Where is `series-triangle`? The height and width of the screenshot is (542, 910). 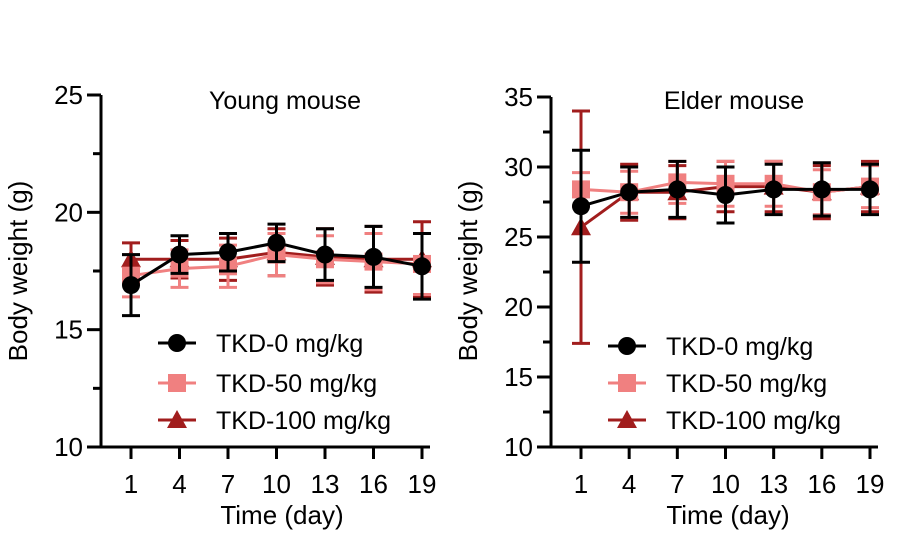
series-triangle is located at coordinates (725, 227).